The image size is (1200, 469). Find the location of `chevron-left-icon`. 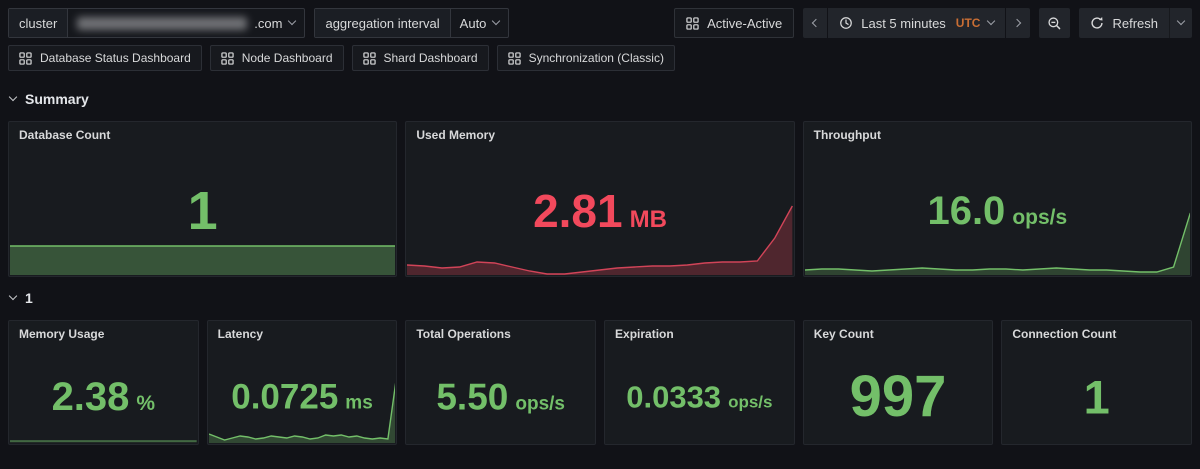

chevron-left-icon is located at coordinates (816, 23).